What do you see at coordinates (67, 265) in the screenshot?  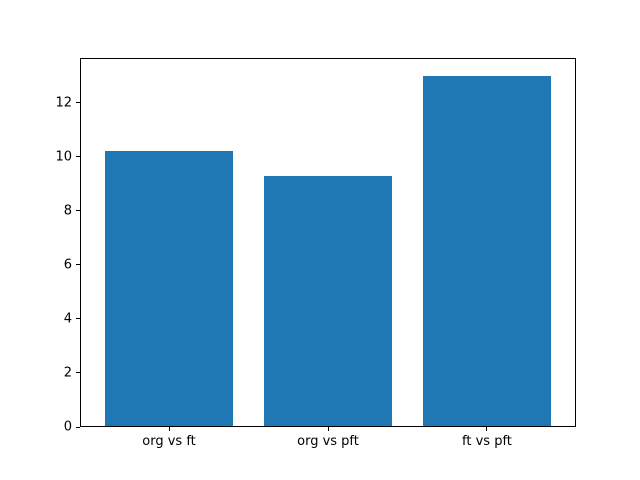 I see `y-tick-label: 6` at bounding box center [67, 265].